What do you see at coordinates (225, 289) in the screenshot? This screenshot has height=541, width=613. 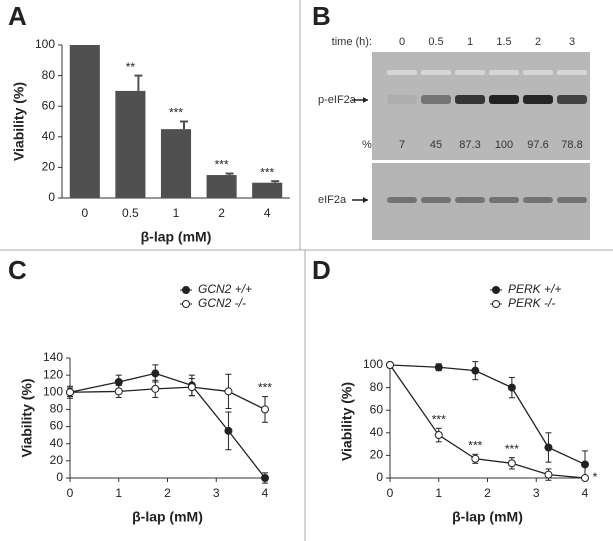 I see `legend-label: GCN2 +/+` at bounding box center [225, 289].